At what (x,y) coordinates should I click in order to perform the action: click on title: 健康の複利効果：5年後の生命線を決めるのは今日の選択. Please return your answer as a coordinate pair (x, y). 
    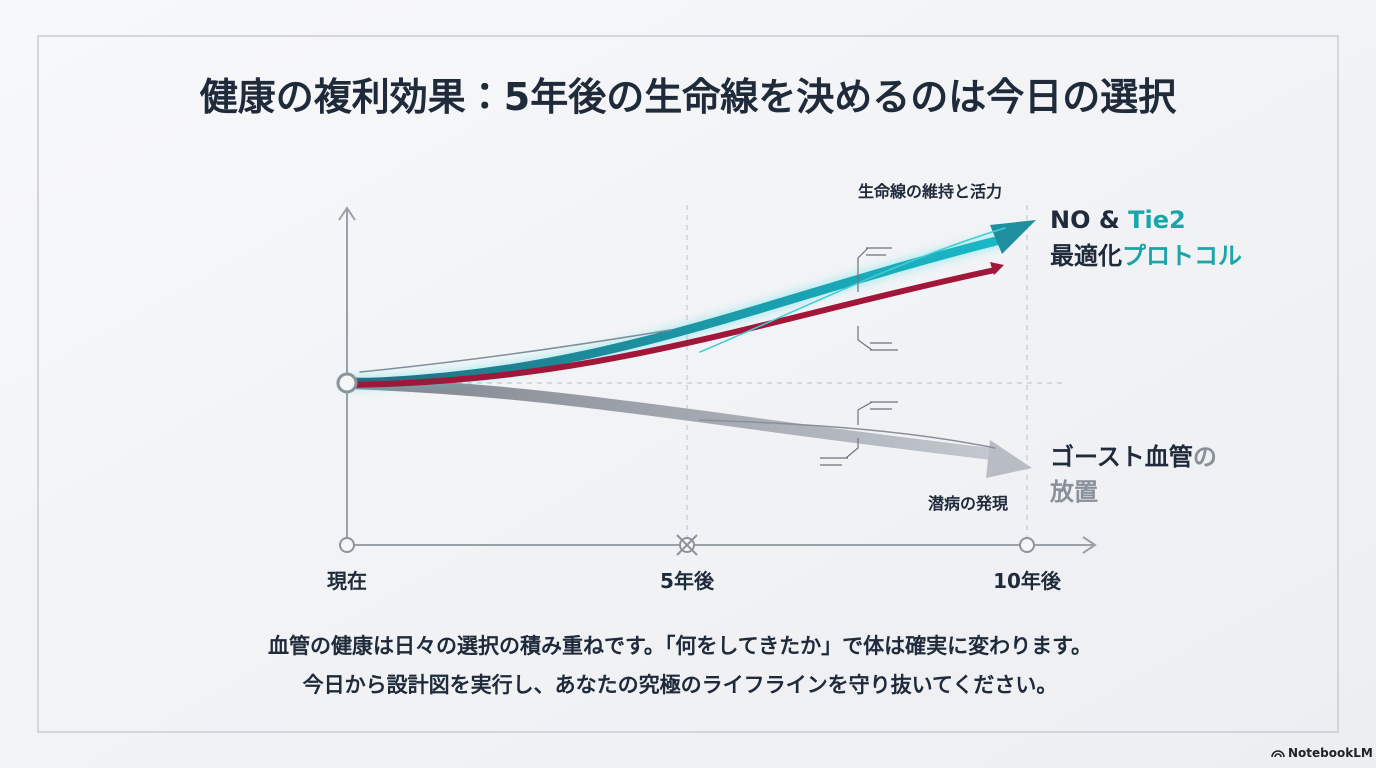
    Looking at the image, I should click on (688, 97).